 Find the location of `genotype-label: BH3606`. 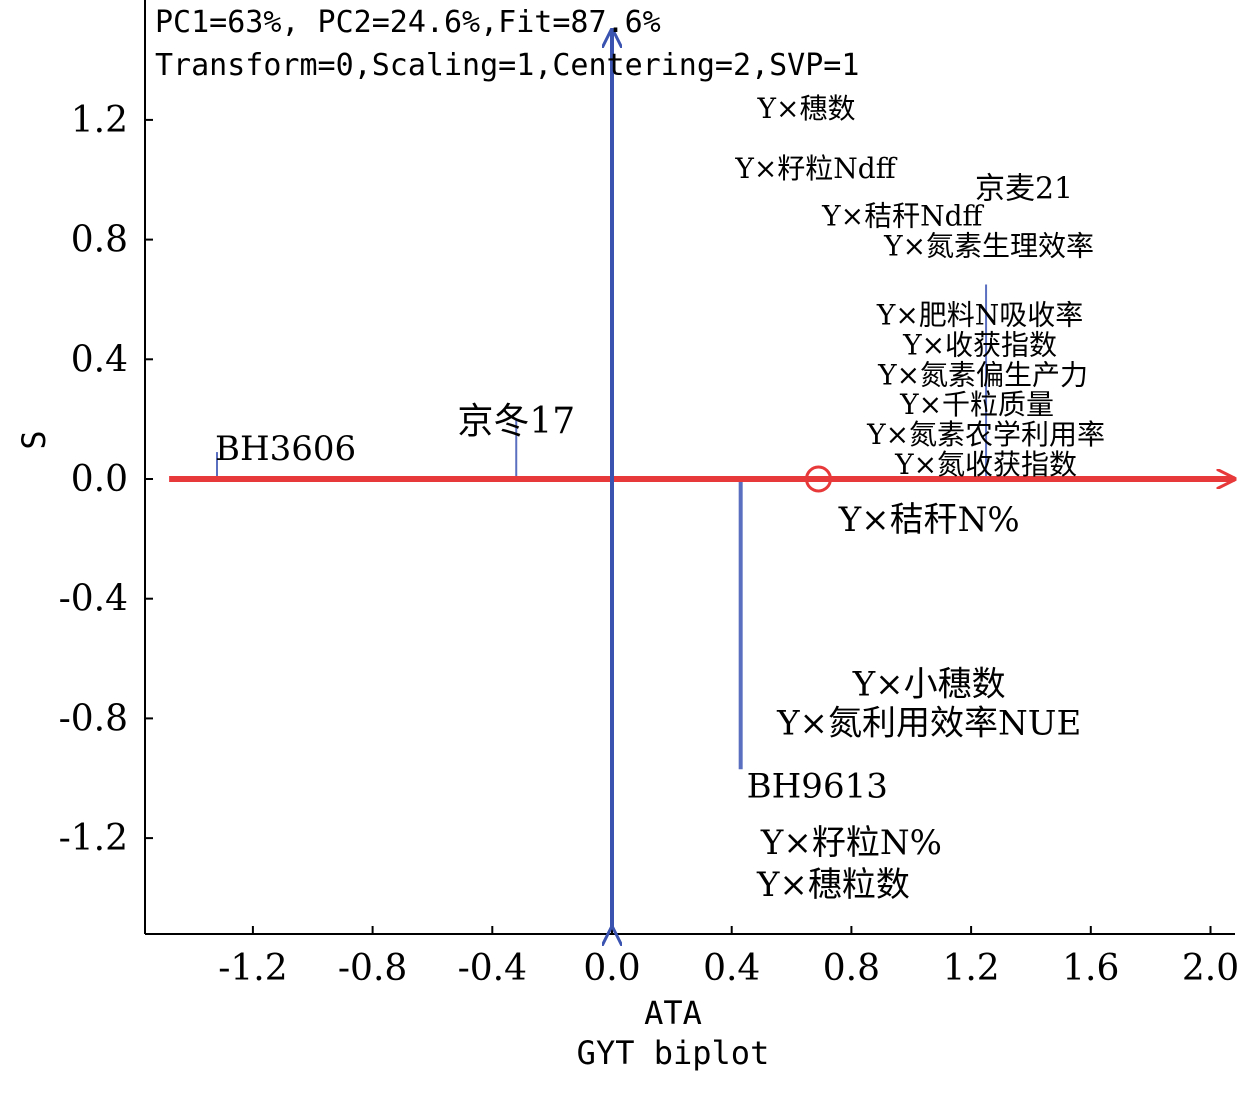

genotype-label: BH3606 is located at coordinates (285, 449).